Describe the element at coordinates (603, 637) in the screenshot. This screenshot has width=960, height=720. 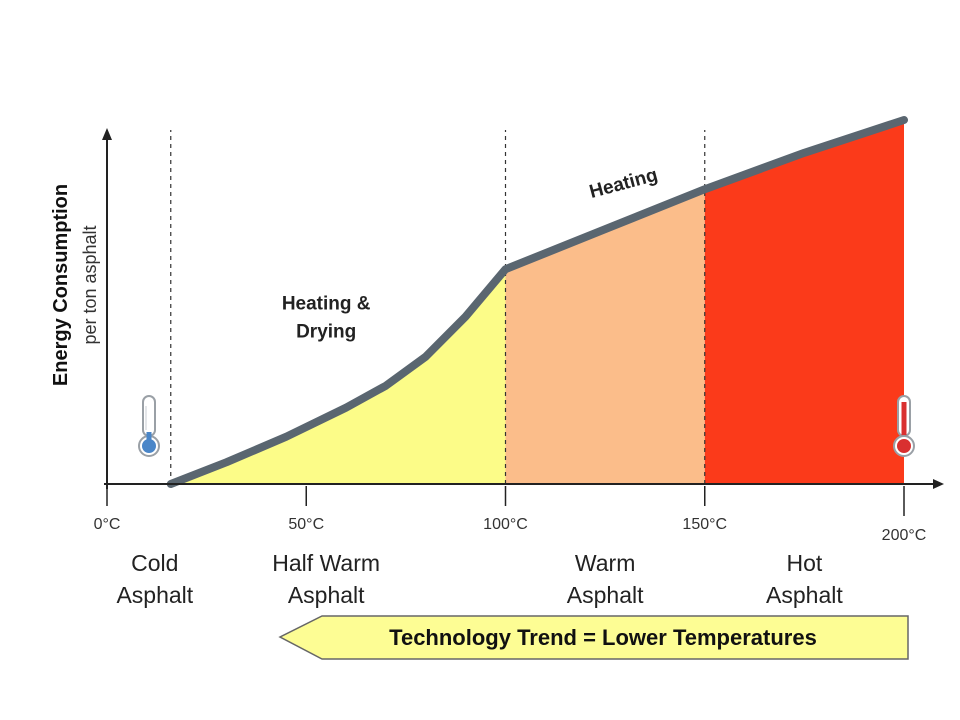
I see `trend-text: Technology Trend = Lower Temperatures` at that location.